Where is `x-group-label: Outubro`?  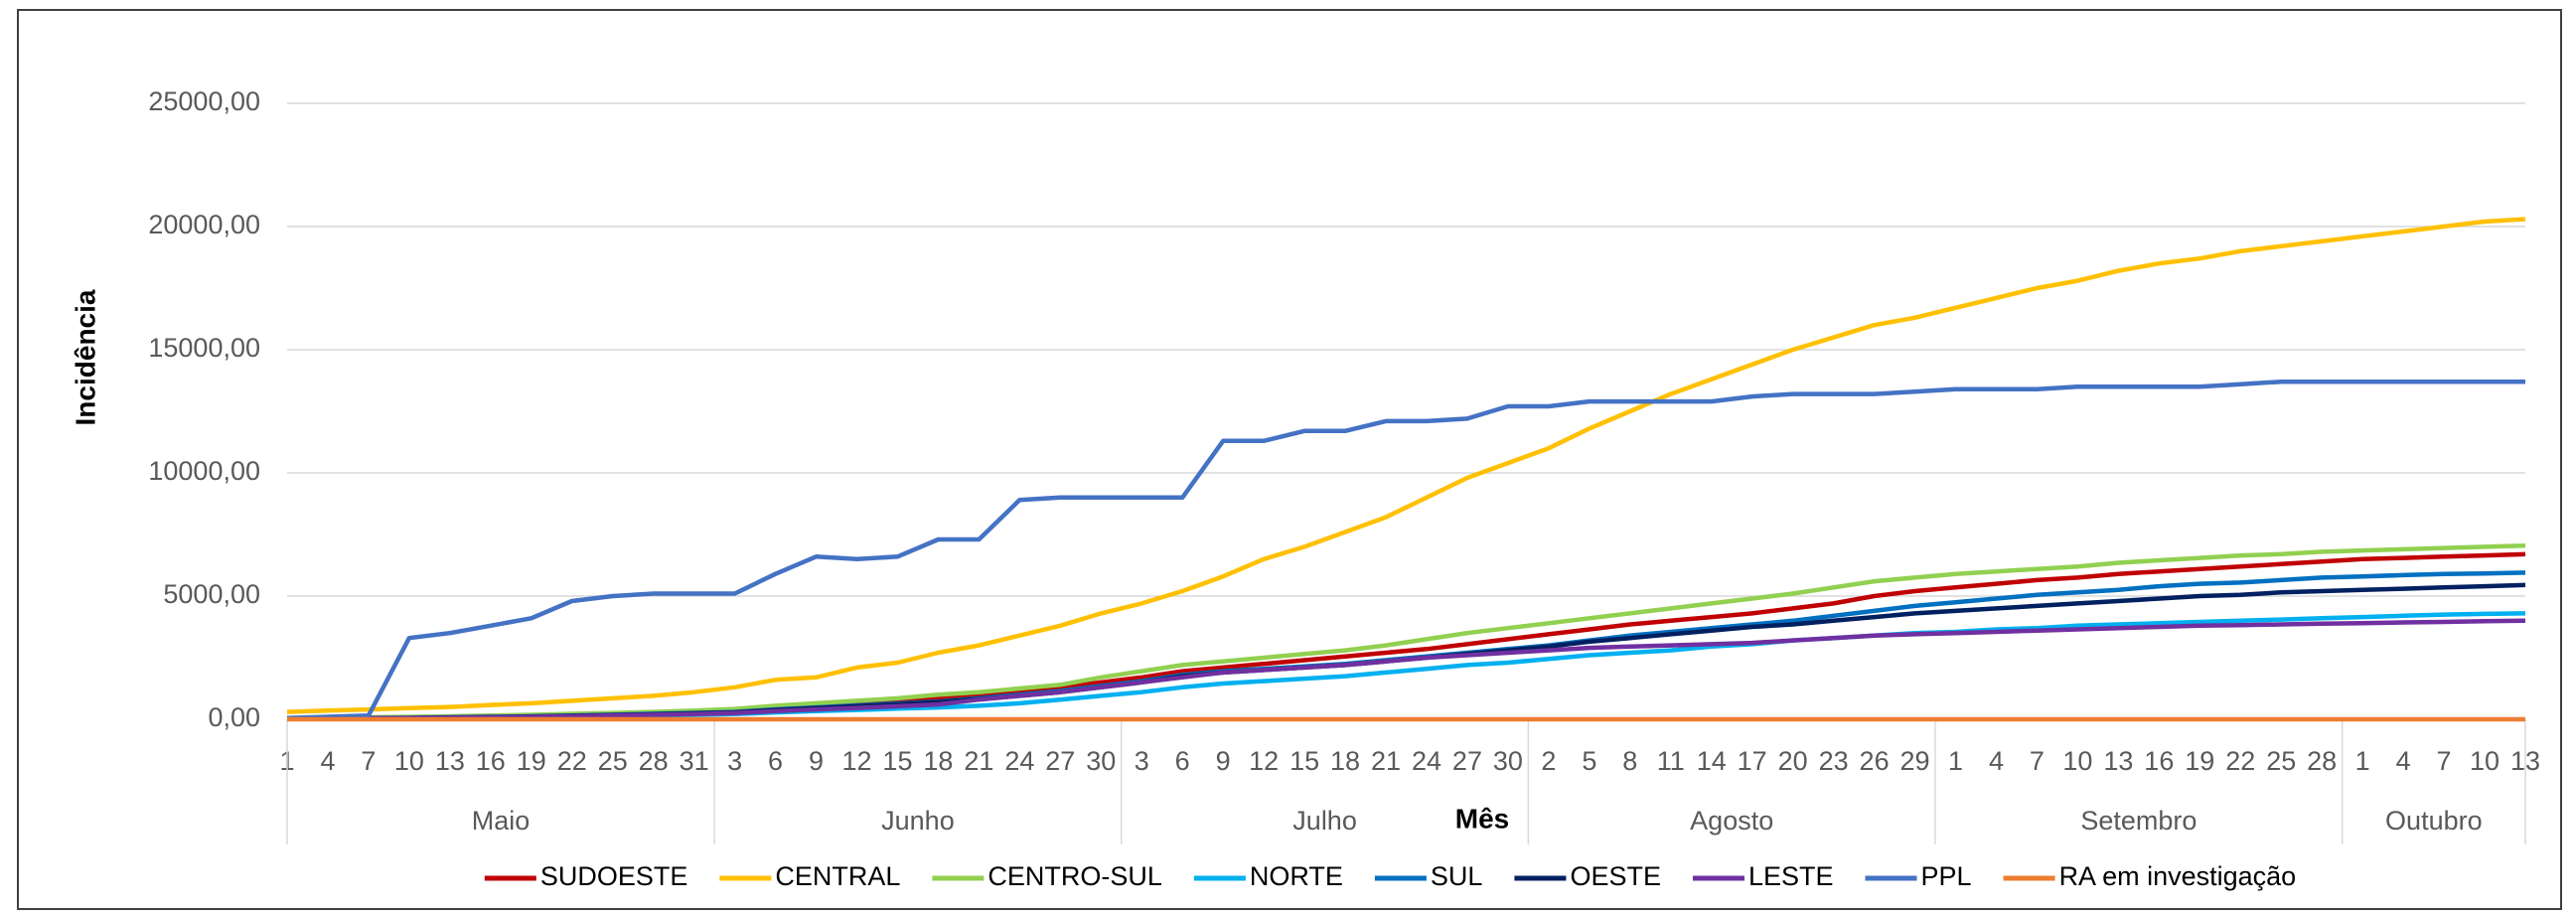 x-group-label: Outubro is located at coordinates (2434, 821).